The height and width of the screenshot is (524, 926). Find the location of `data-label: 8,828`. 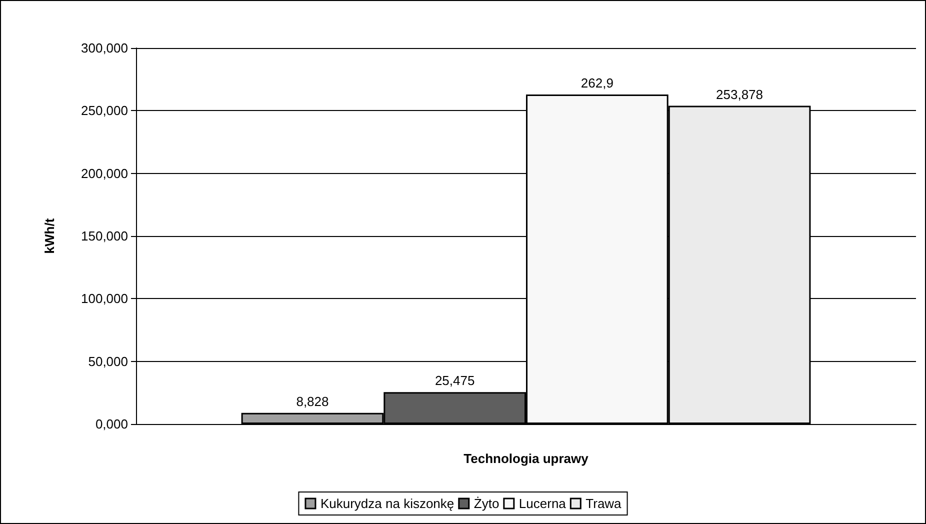

data-label: 8,828 is located at coordinates (312, 401).